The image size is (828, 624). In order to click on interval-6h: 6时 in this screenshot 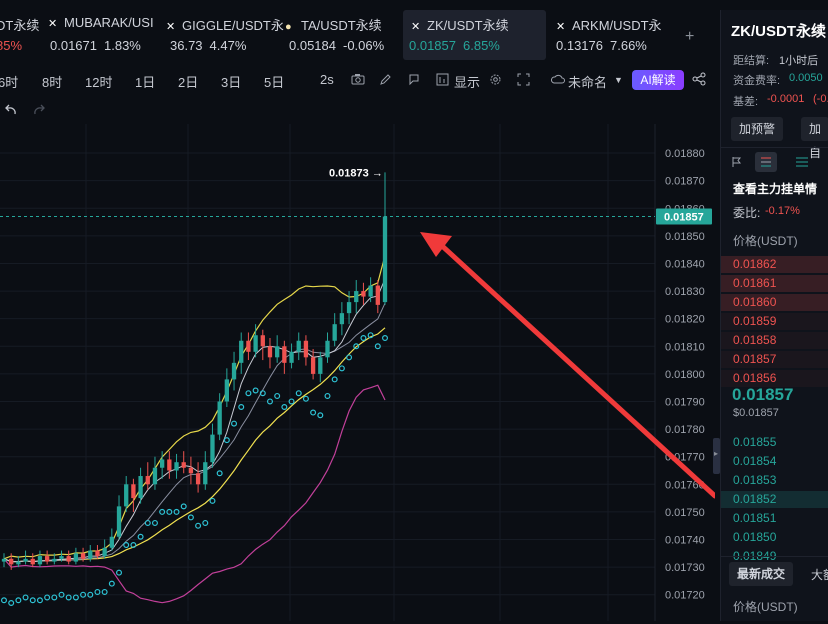, I will do `click(9, 82)`.